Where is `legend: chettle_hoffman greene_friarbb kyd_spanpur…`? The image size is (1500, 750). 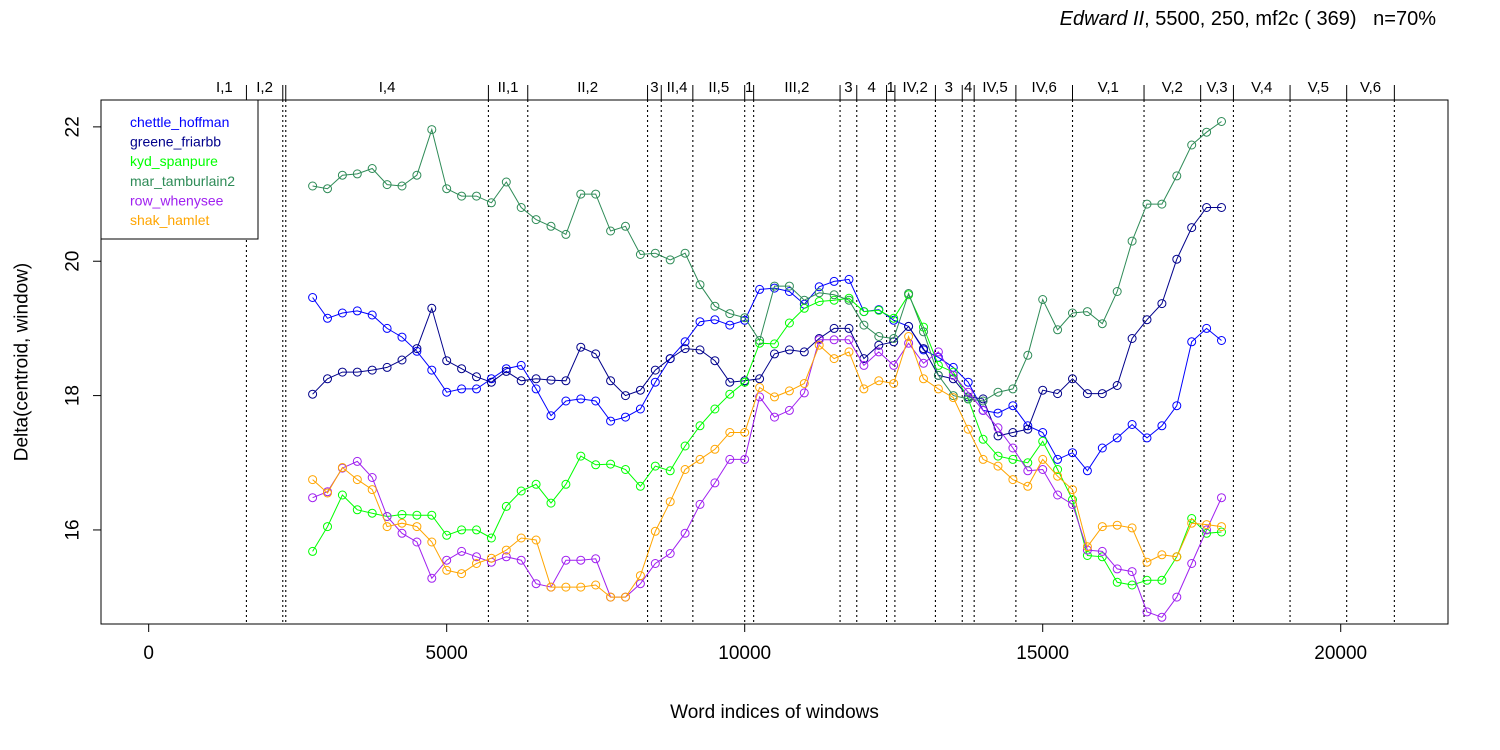
legend: chettle_hoffman greene_friarbb kyd_spanpur… is located at coordinates (179, 169).